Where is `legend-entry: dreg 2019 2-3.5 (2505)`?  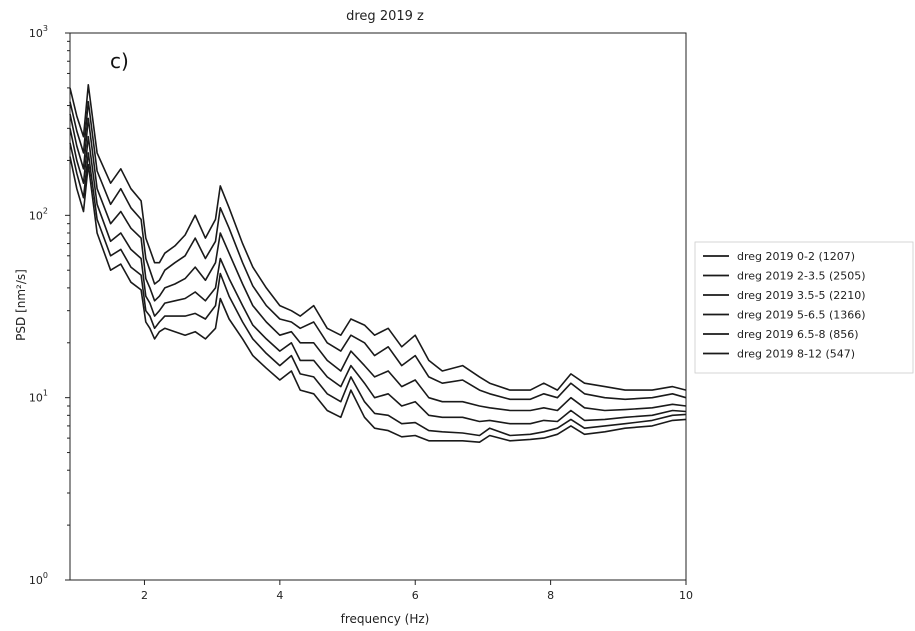 legend-entry: dreg 2019 2-3.5 (2505) is located at coordinates (801, 276).